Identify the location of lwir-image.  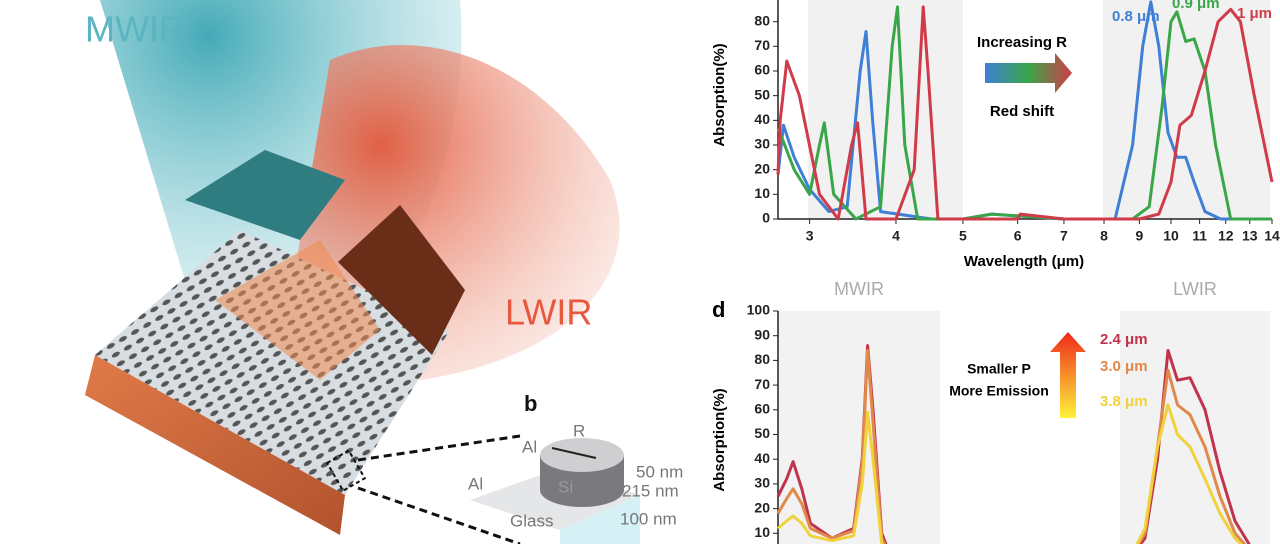
(401, 280).